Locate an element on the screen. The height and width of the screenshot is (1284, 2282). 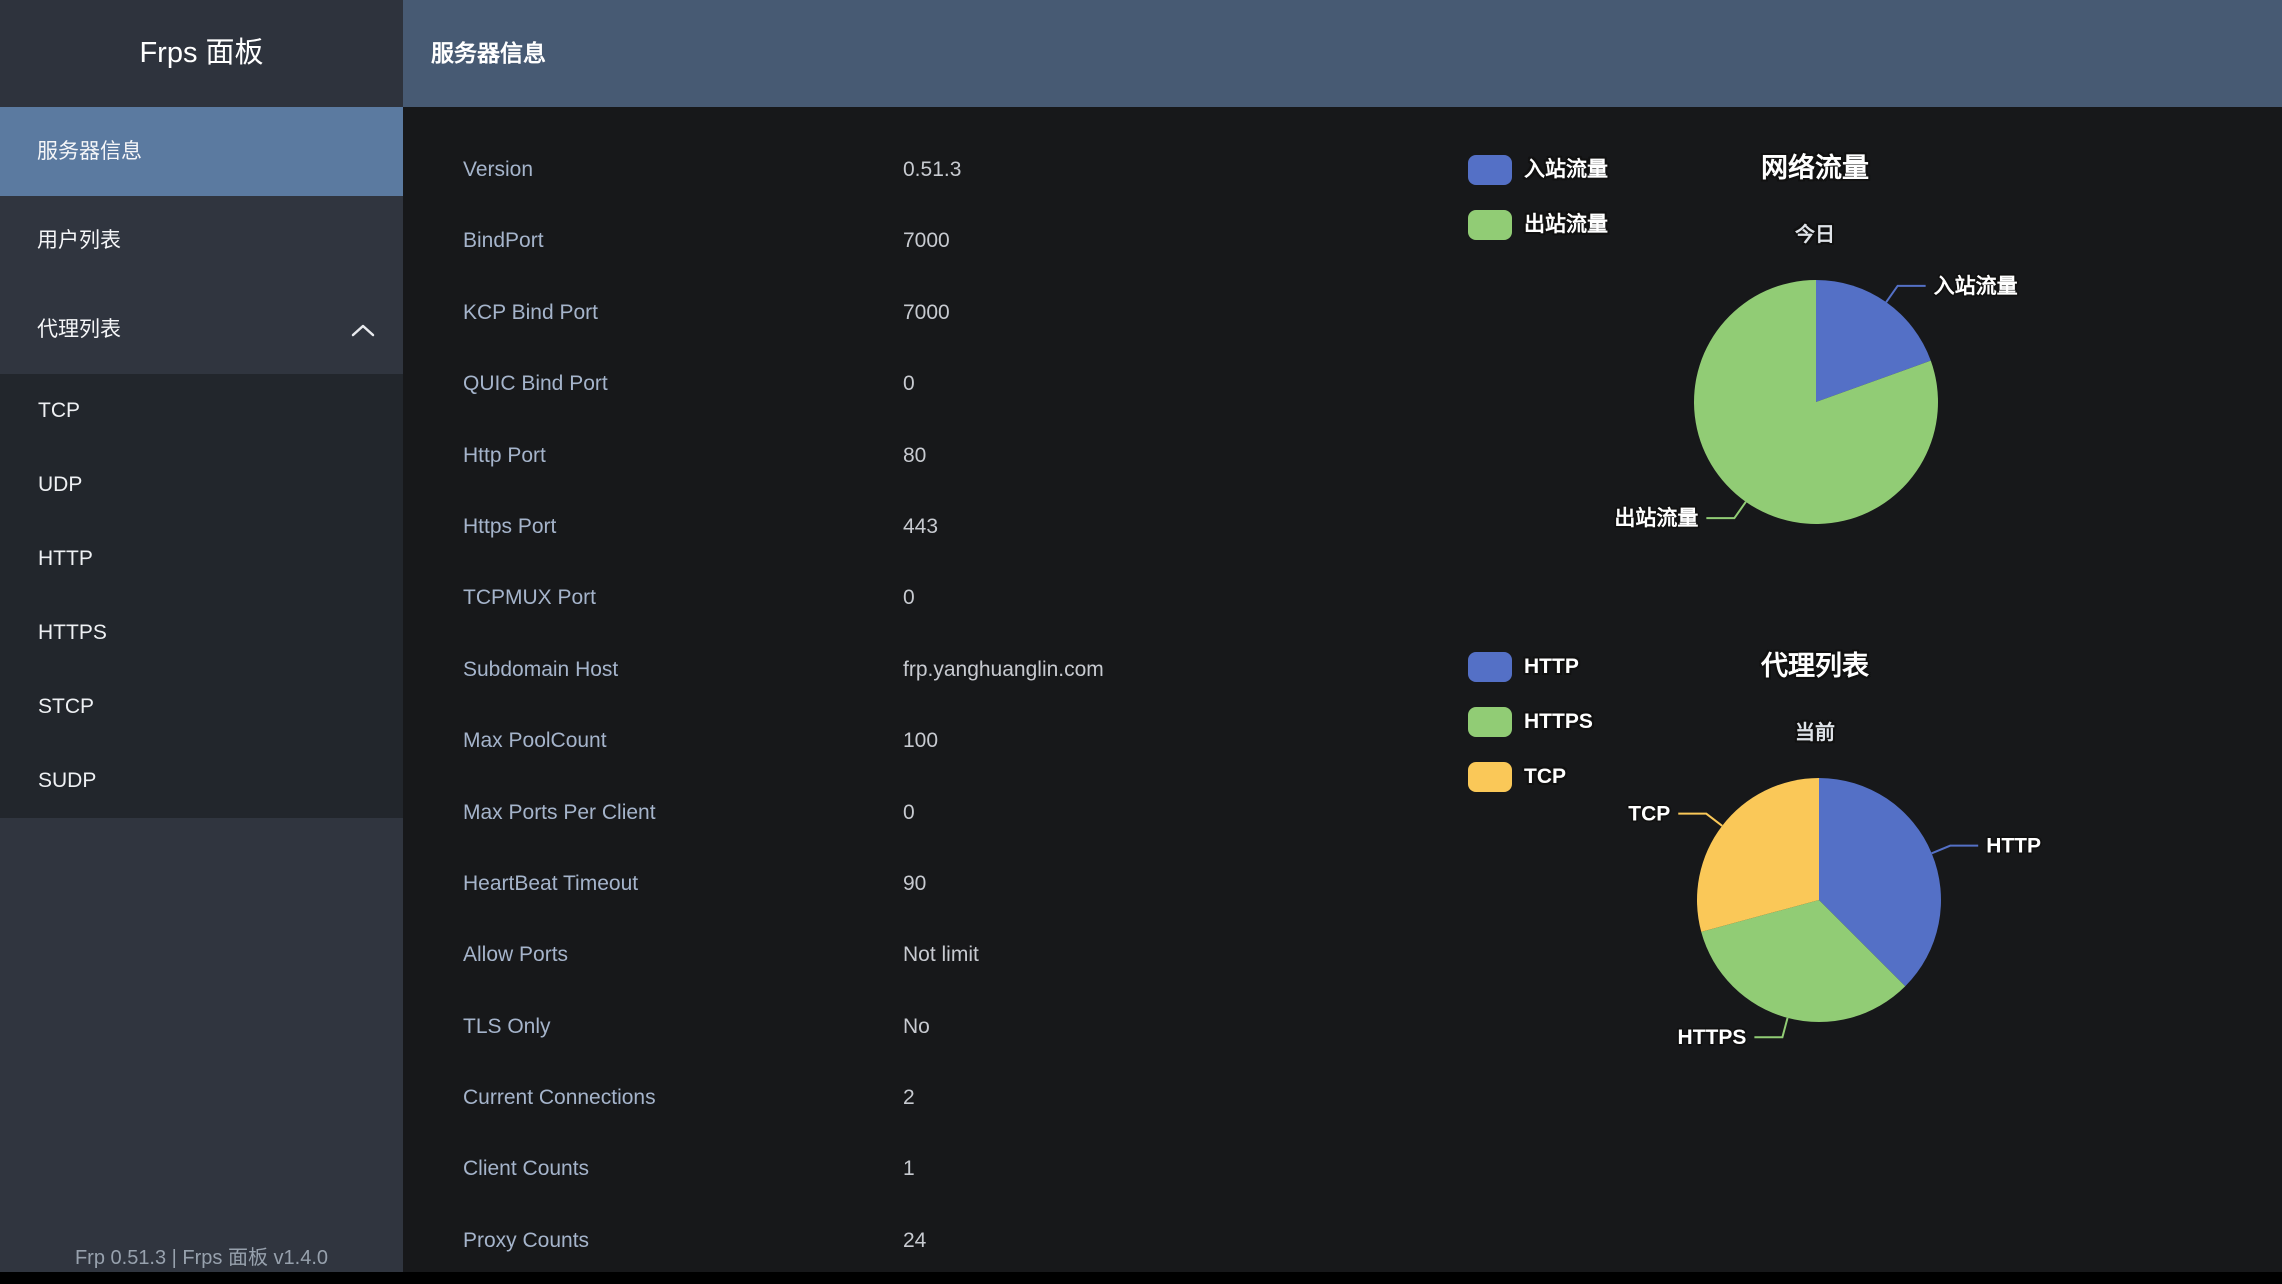
info-value: 100 is located at coordinates (921, 741).